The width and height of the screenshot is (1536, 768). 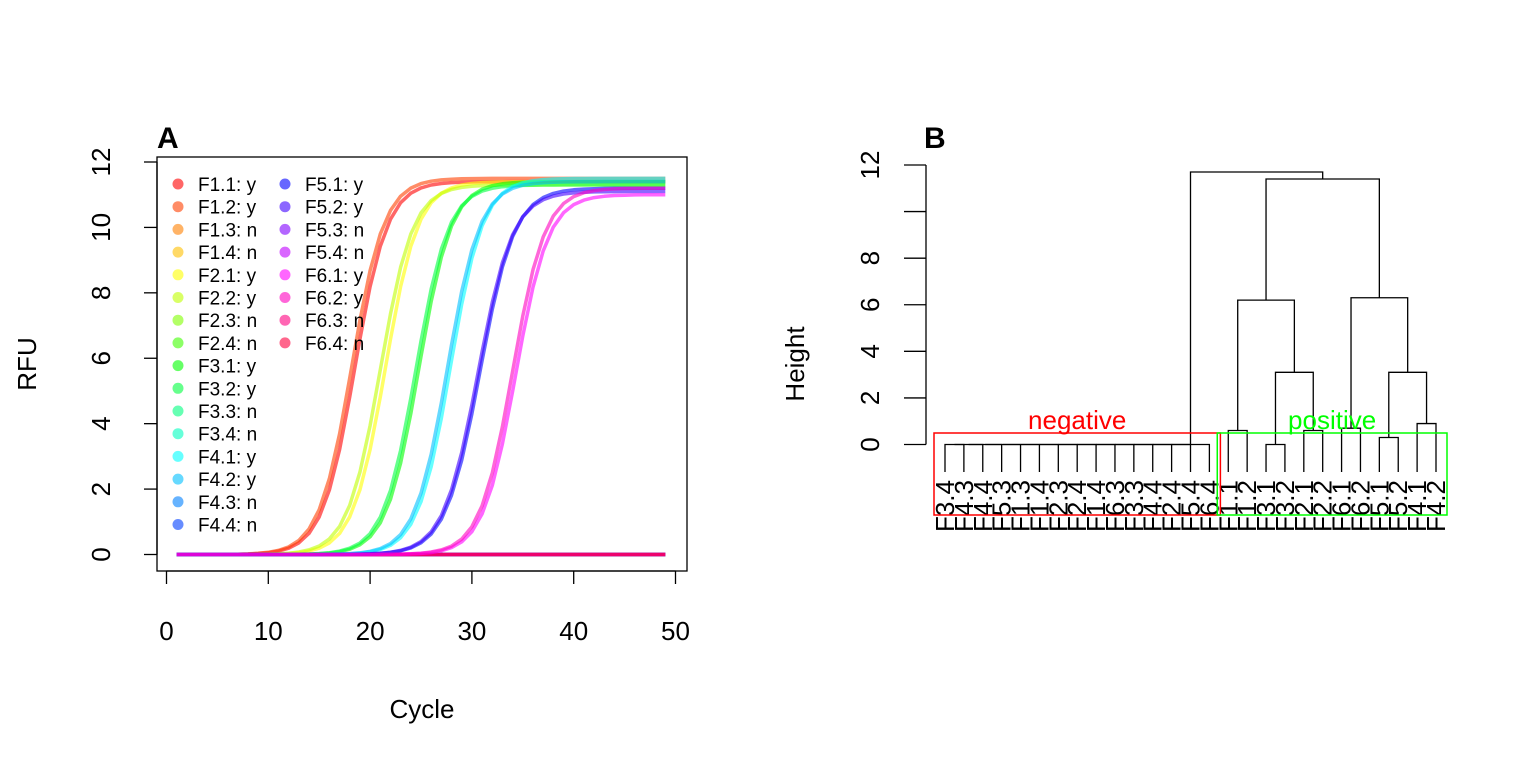 I want to click on legend-label: F4.4: n, so click(x=227, y=526).